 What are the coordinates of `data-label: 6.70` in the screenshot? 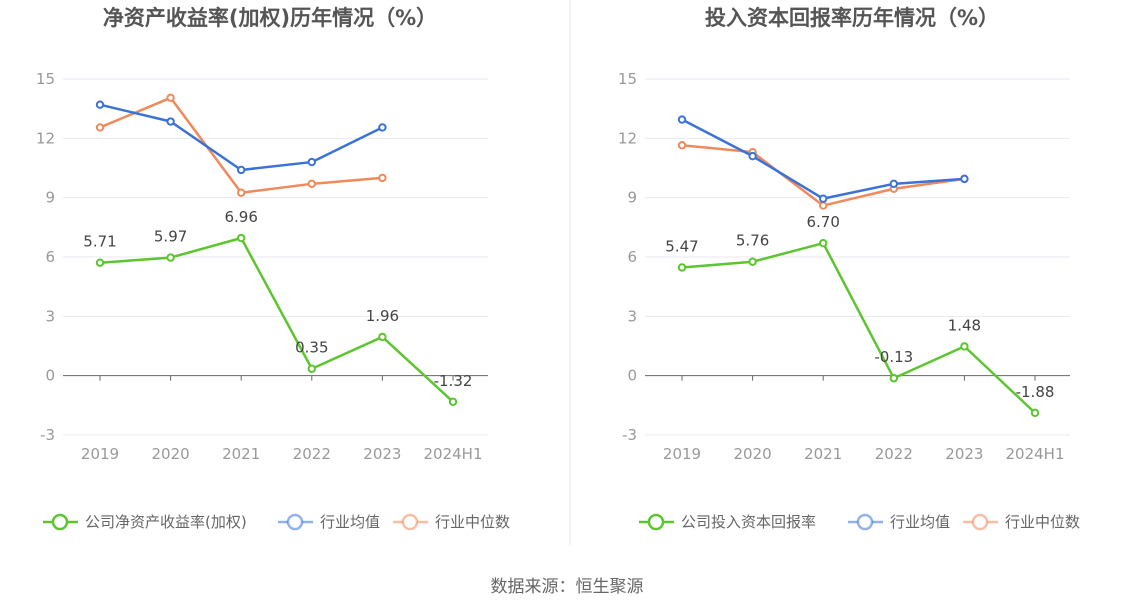 It's located at (822, 222).